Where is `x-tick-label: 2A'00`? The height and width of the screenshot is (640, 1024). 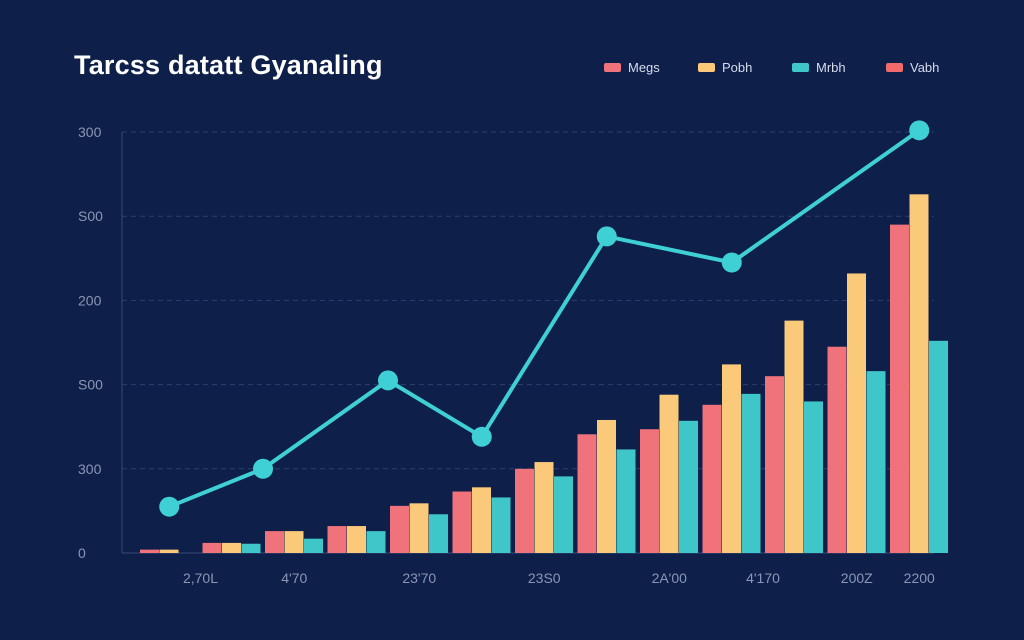 x-tick-label: 2A'00 is located at coordinates (670, 578).